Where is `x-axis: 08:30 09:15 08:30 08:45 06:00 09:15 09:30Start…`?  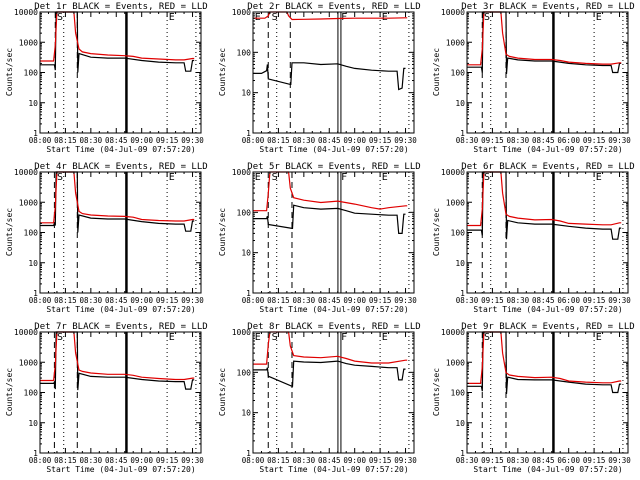 x-axis: 08:30 09:15 08:30 08:45 06:00 09:15 09:30Start… is located at coordinates (543, 243).